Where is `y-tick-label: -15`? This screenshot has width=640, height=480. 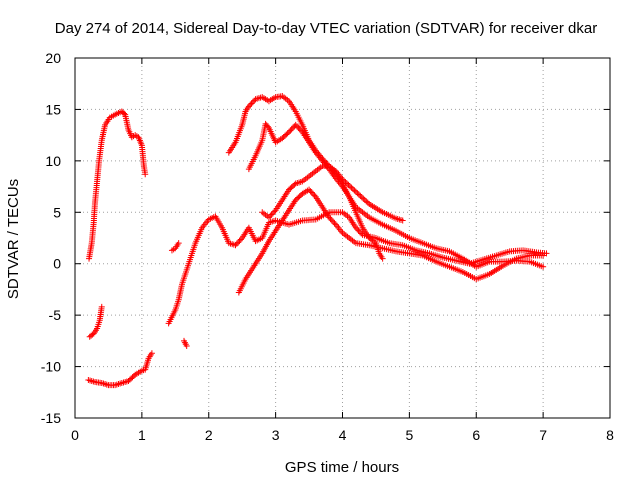
y-tick-label: -15 is located at coordinates (51, 418).